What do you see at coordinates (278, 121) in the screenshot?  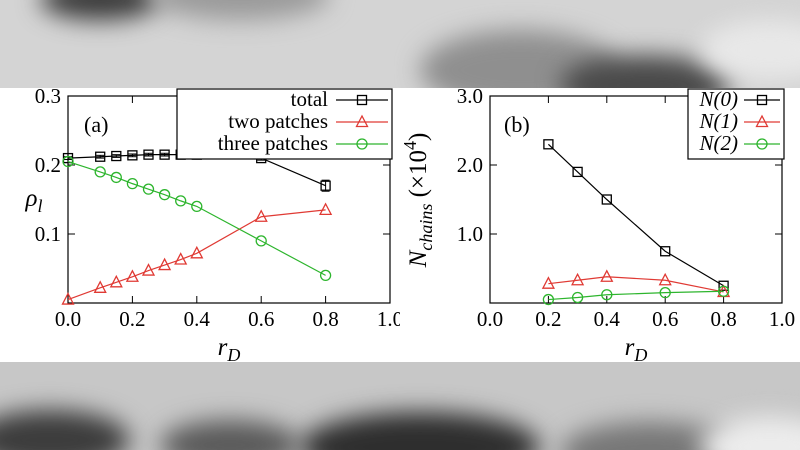 I see `svg-text: two patches` at bounding box center [278, 121].